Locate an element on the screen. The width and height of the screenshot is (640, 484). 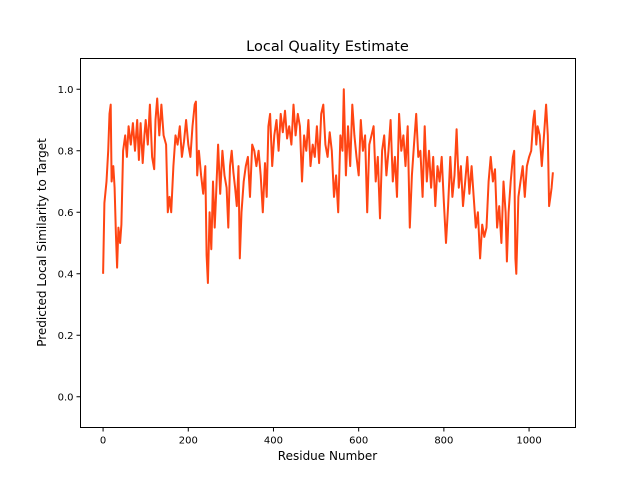
x-axis-label: Residue Number is located at coordinates (327, 456).